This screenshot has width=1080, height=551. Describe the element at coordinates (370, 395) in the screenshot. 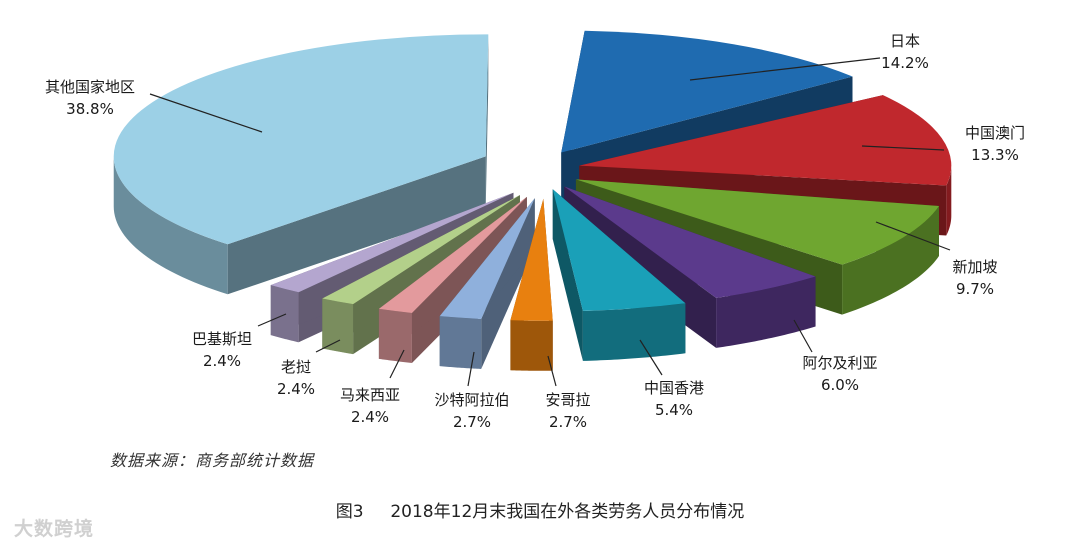

I see `slice-label-7: 马来西亚` at that location.